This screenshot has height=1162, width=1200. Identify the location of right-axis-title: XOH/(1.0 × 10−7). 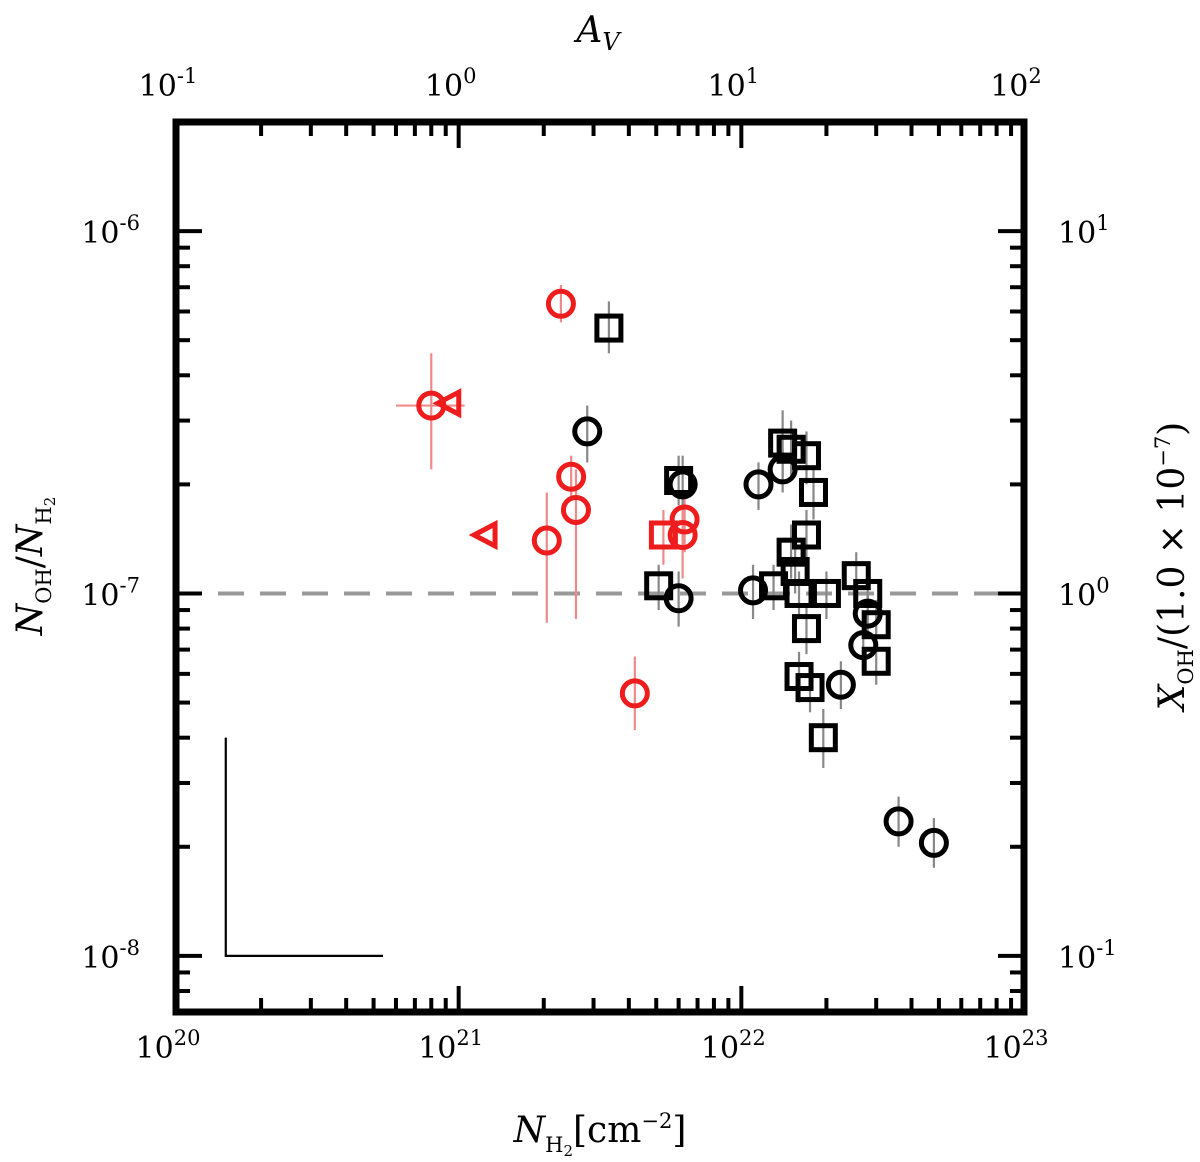
(1174, 567).